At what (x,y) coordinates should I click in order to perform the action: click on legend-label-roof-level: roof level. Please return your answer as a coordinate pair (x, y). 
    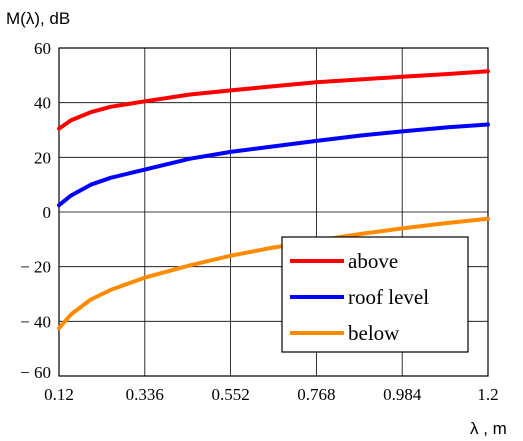
    Looking at the image, I should click on (388, 297).